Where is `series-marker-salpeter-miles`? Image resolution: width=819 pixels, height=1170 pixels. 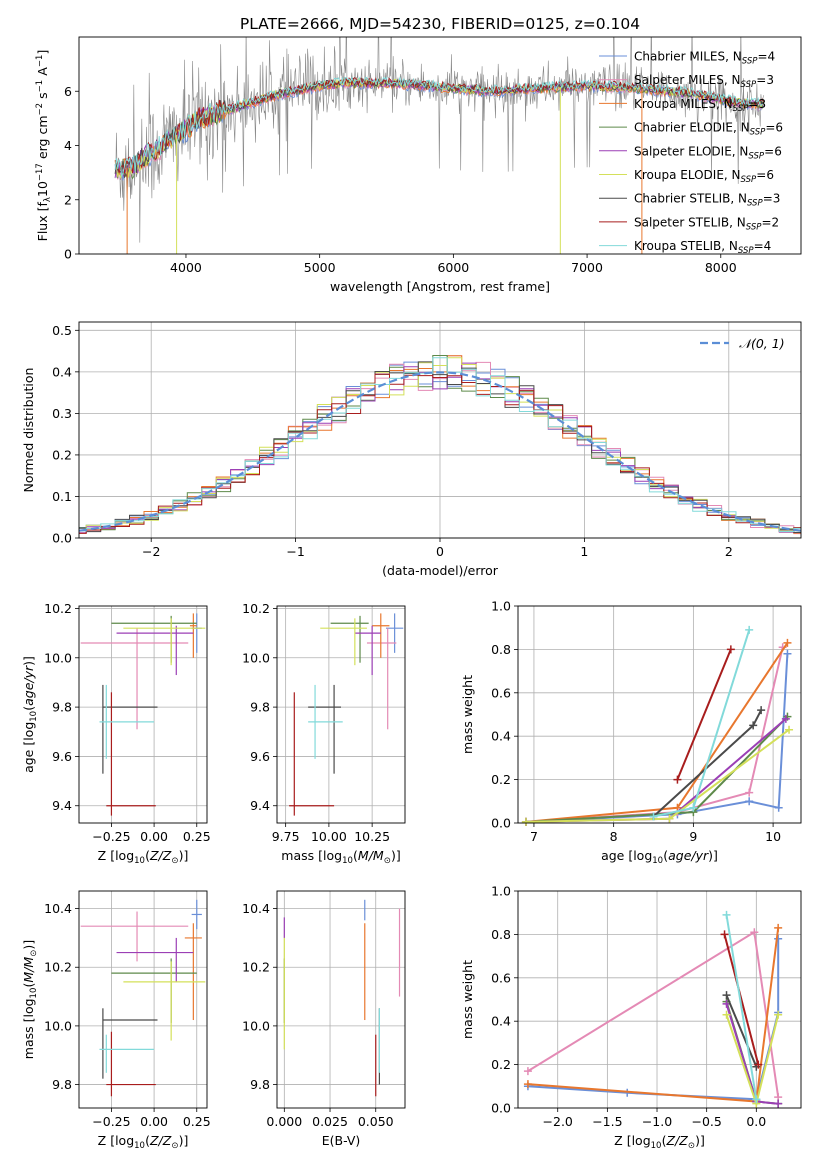 series-marker-salpeter-miles is located at coordinates (749, 792).